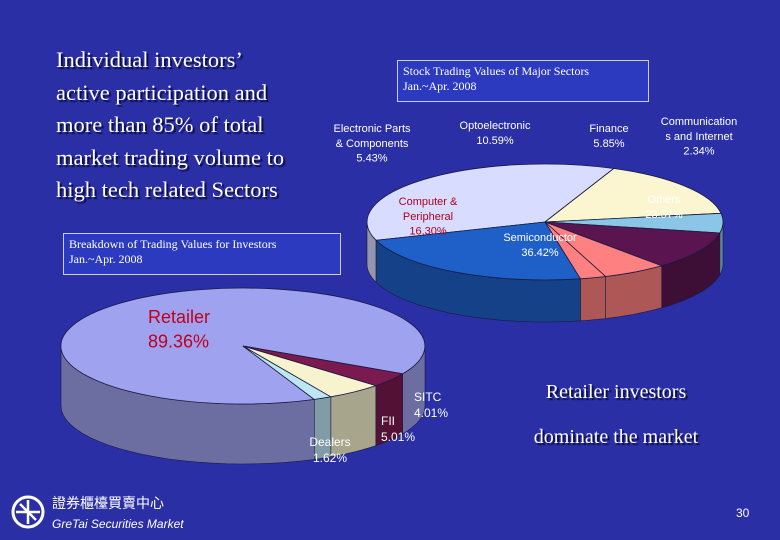  I want to click on sectors-label-communications-and-internet-line: s and Internet, so click(698, 137).